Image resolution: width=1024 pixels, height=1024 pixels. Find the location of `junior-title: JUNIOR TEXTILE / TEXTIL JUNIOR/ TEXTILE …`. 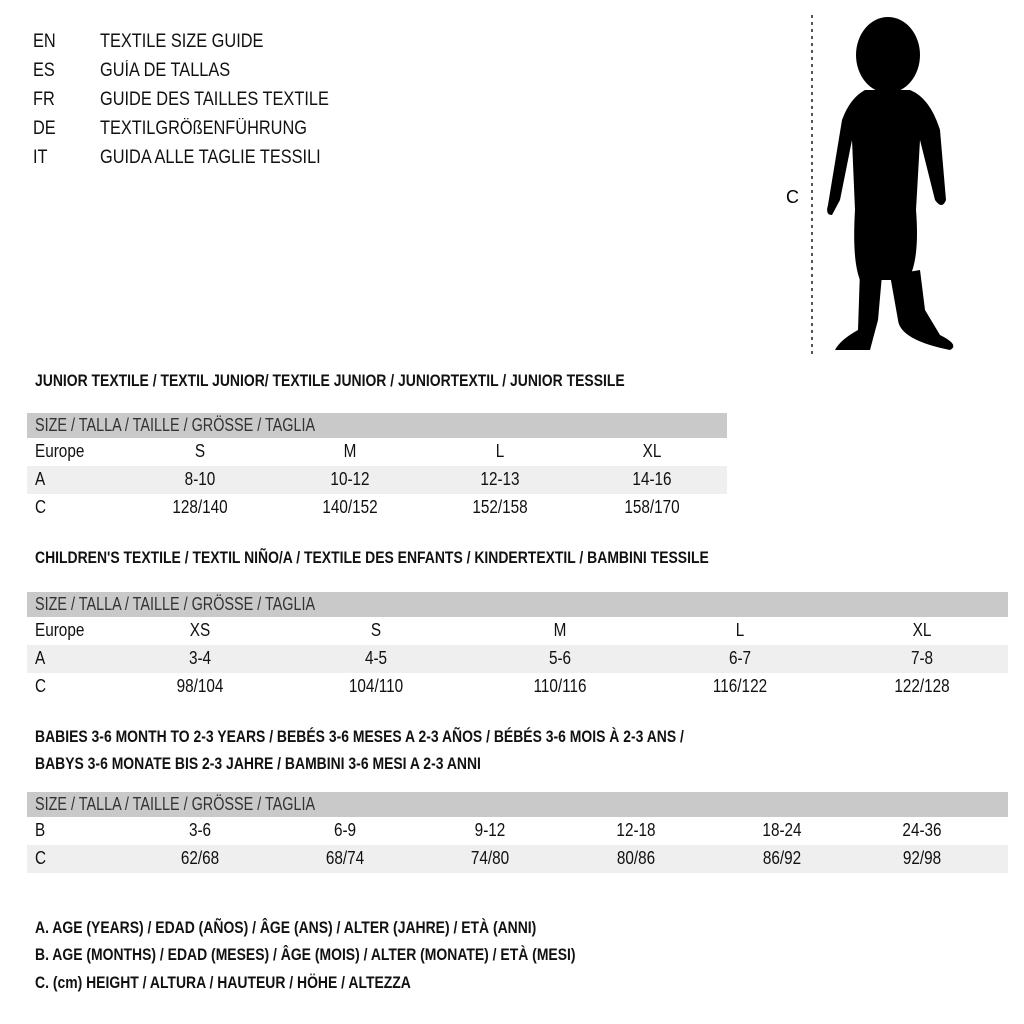

junior-title: JUNIOR TEXTILE / TEXTIL JUNIOR/ TEXTILE … is located at coordinates (330, 380).